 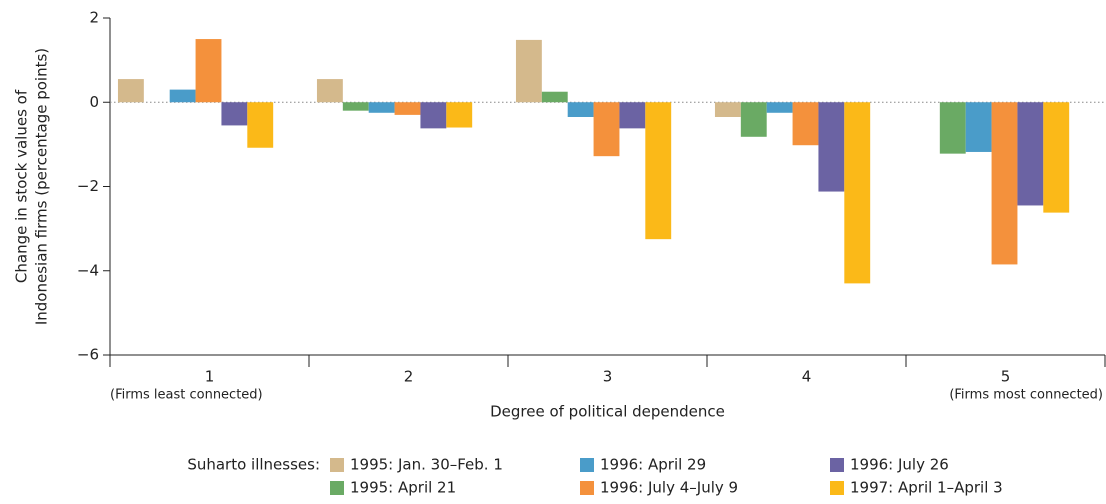 What do you see at coordinates (88, 270) in the screenshot?
I see `y-tick-label: −4` at bounding box center [88, 270].